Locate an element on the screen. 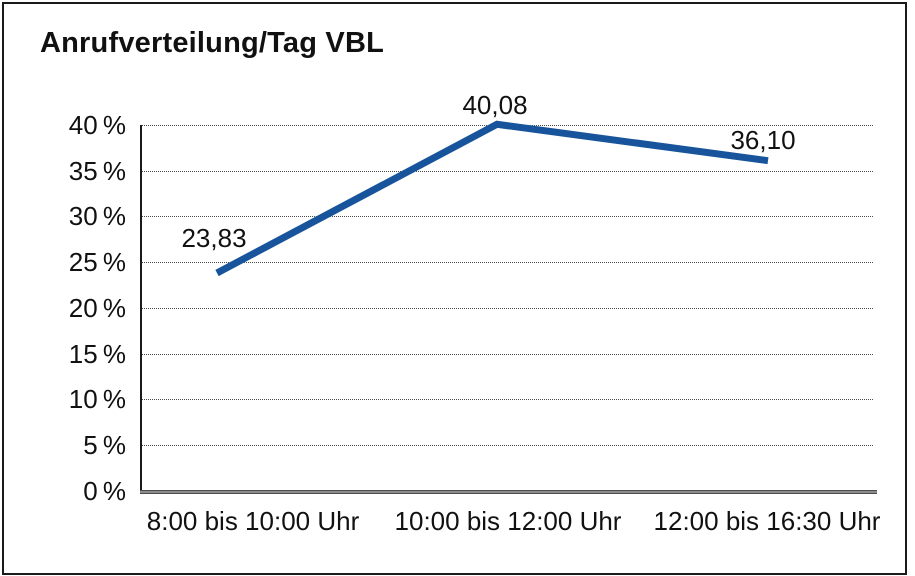  x-axis-line is located at coordinates (508, 492).